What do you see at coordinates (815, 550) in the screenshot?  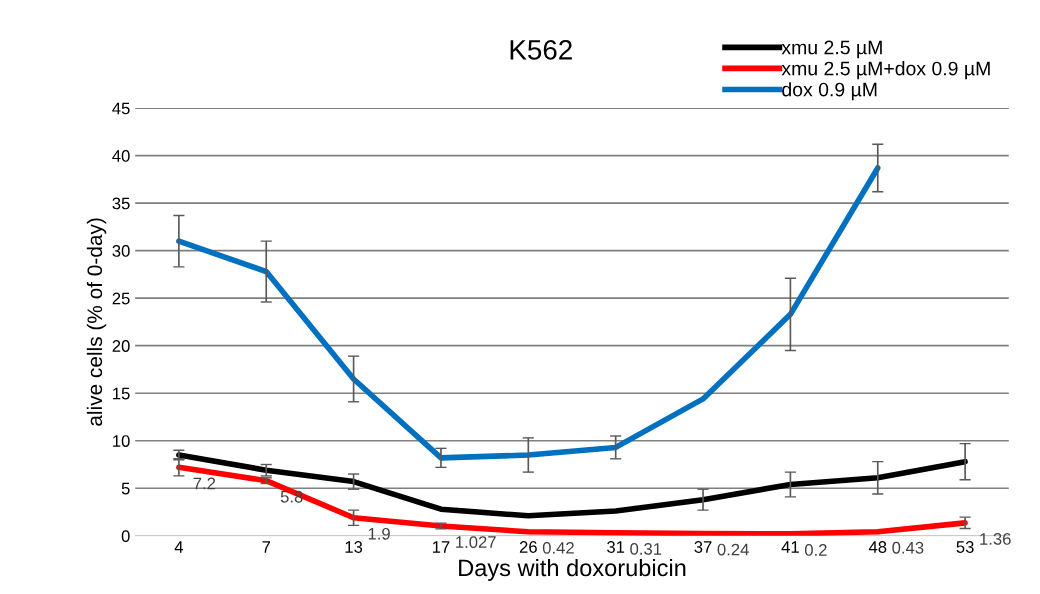 I see `data-label: 0.2` at bounding box center [815, 550].